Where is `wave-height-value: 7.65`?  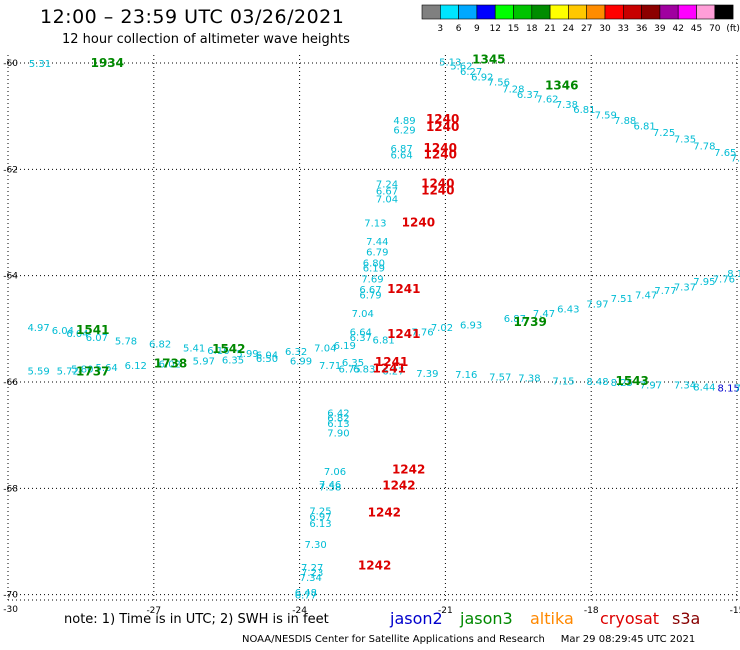 wave-height-value: 7.65 is located at coordinates (725, 153).